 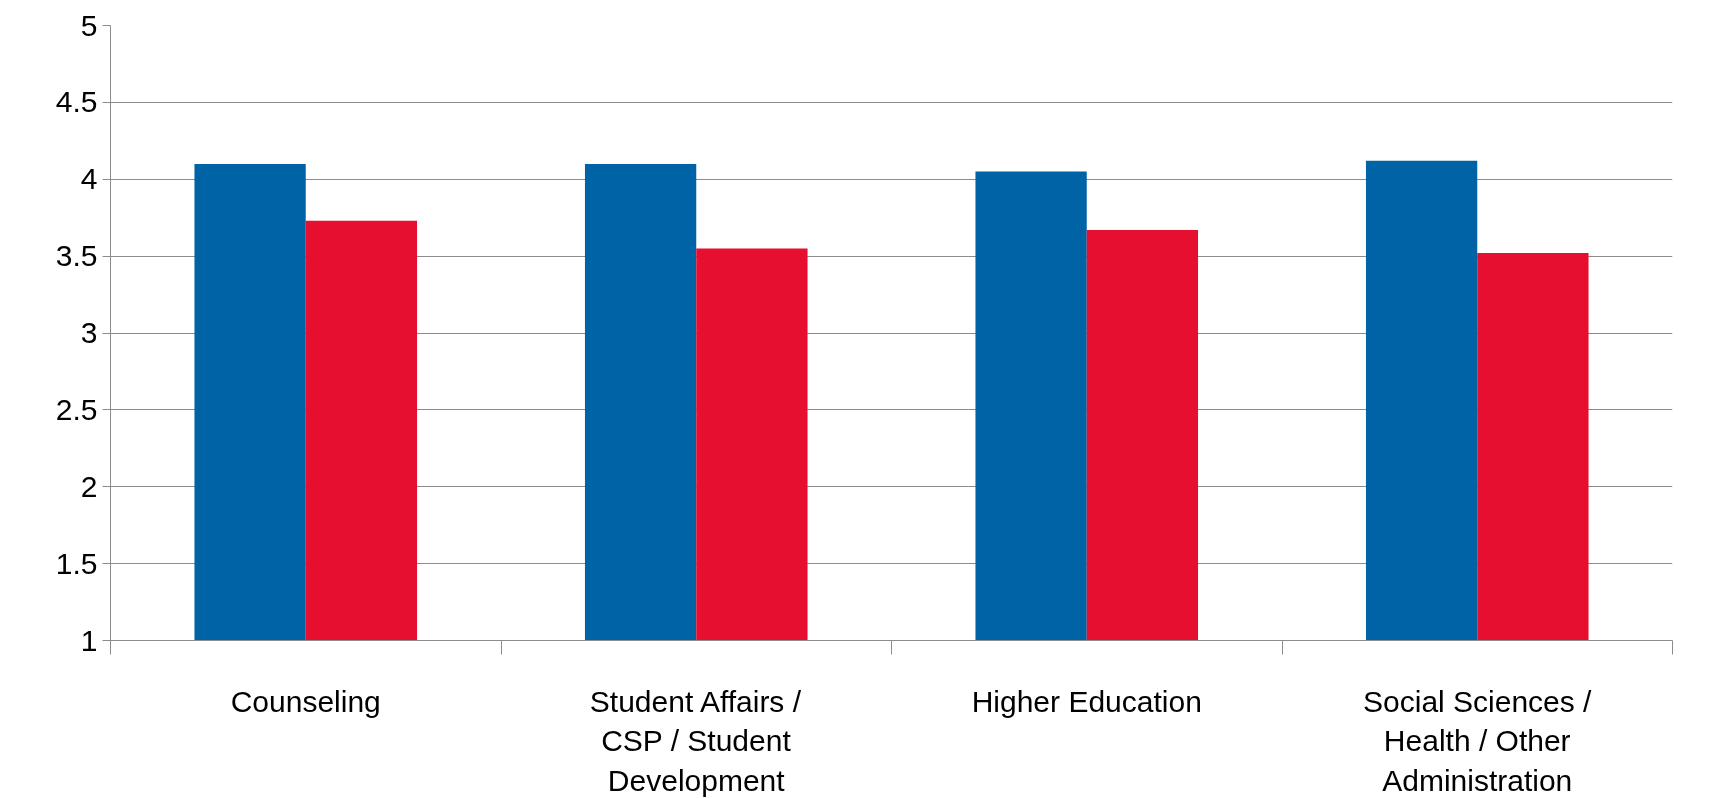 I want to click on y-tick-label: 1, so click(x=89, y=640).